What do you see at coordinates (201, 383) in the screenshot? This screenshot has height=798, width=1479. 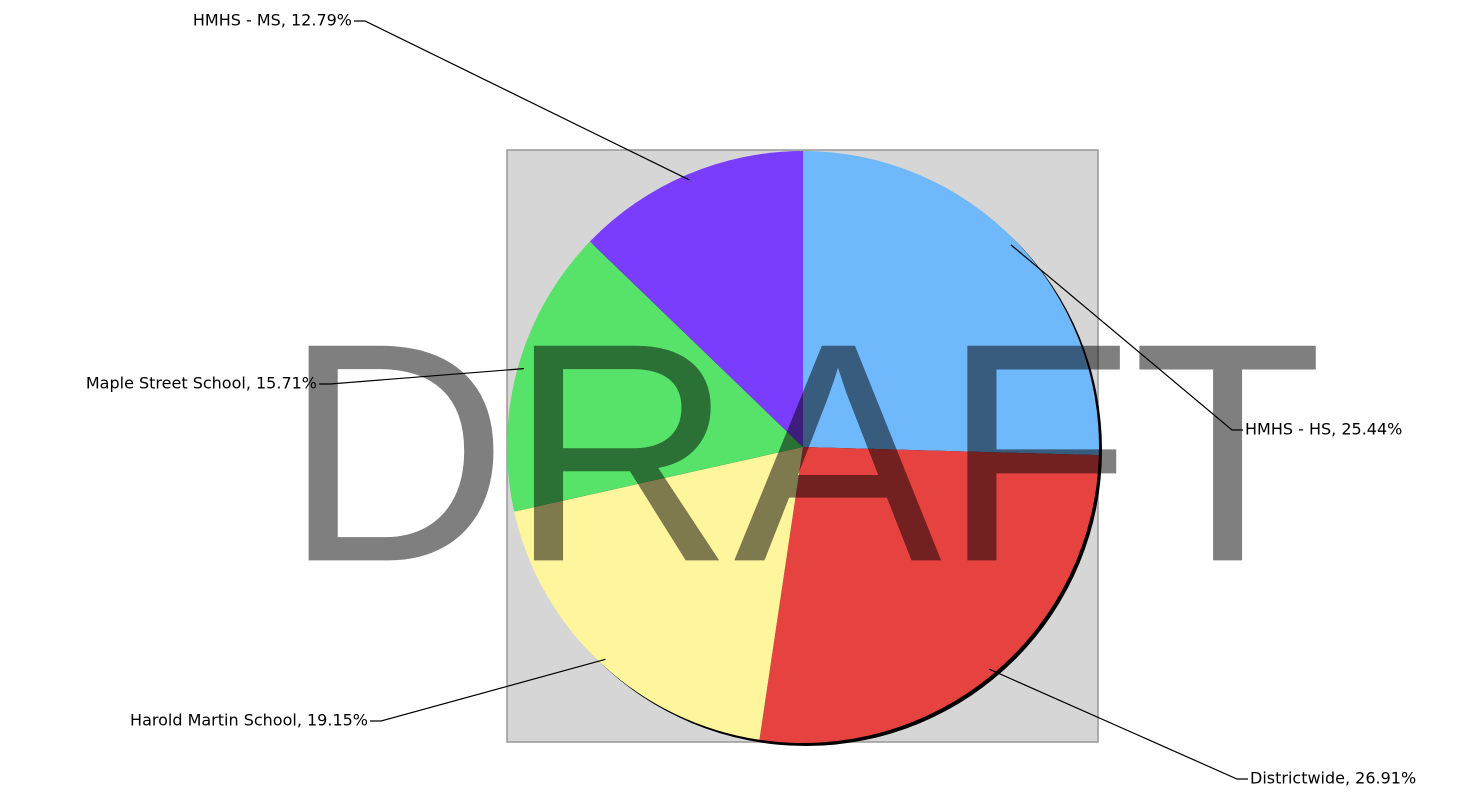 I see `slice-label: Maple Street School, 15.71%` at bounding box center [201, 383].